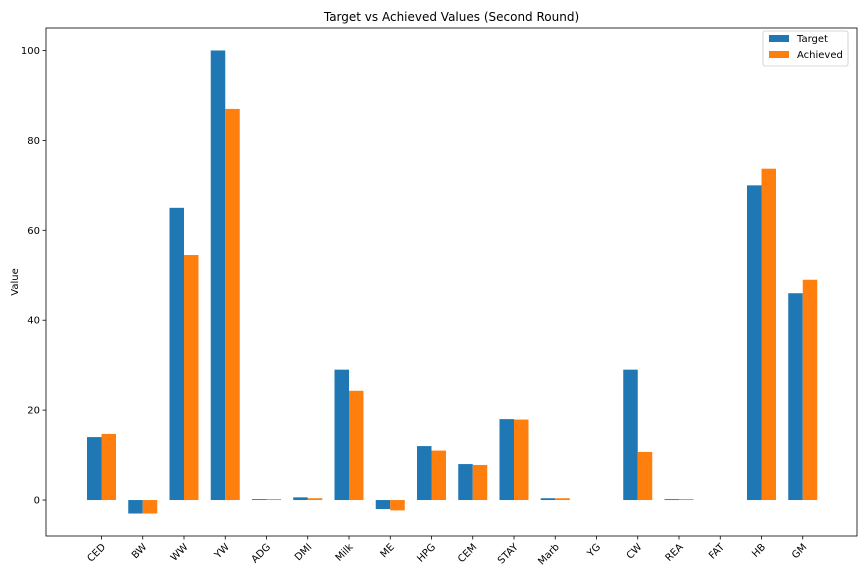 The height and width of the screenshot is (576, 864). Describe the element at coordinates (594, 551) in the screenshot. I see `x-tick-label-yg: YG` at that location.